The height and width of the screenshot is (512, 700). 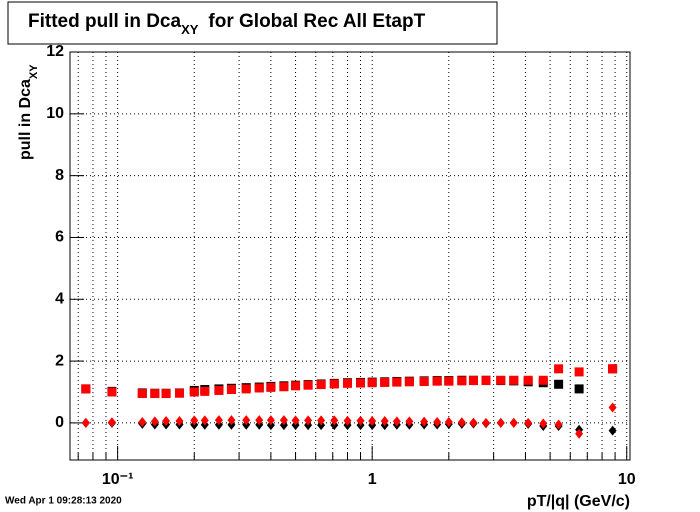 I want to click on y-label-sub: XY, so click(x=34, y=71).